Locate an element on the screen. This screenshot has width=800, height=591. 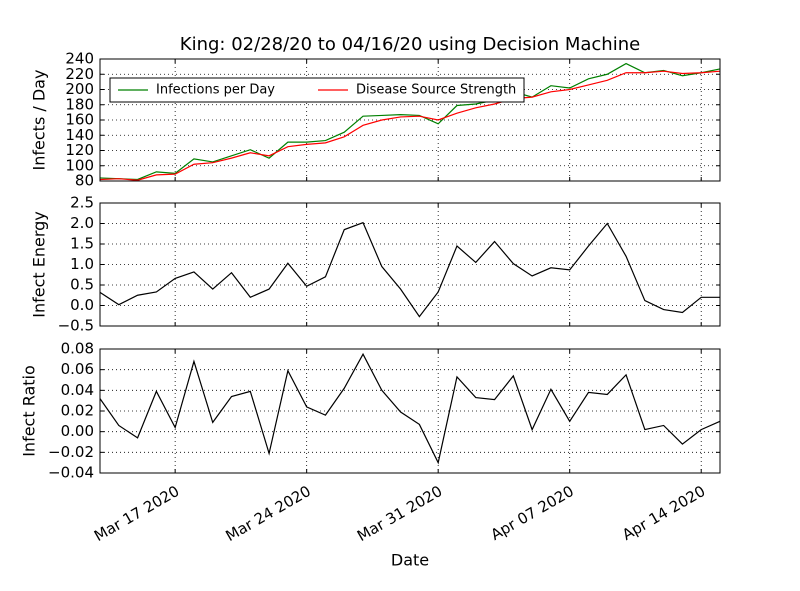
y-tick-label: 0.5 is located at coordinates (82, 285).